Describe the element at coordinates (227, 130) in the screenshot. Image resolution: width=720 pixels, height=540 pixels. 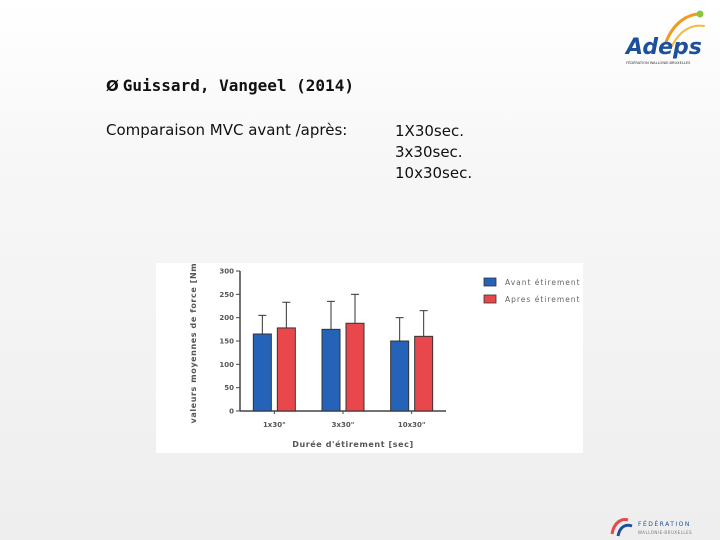
I see `comparison-label: Comparaison MVC avant /après:` at that location.